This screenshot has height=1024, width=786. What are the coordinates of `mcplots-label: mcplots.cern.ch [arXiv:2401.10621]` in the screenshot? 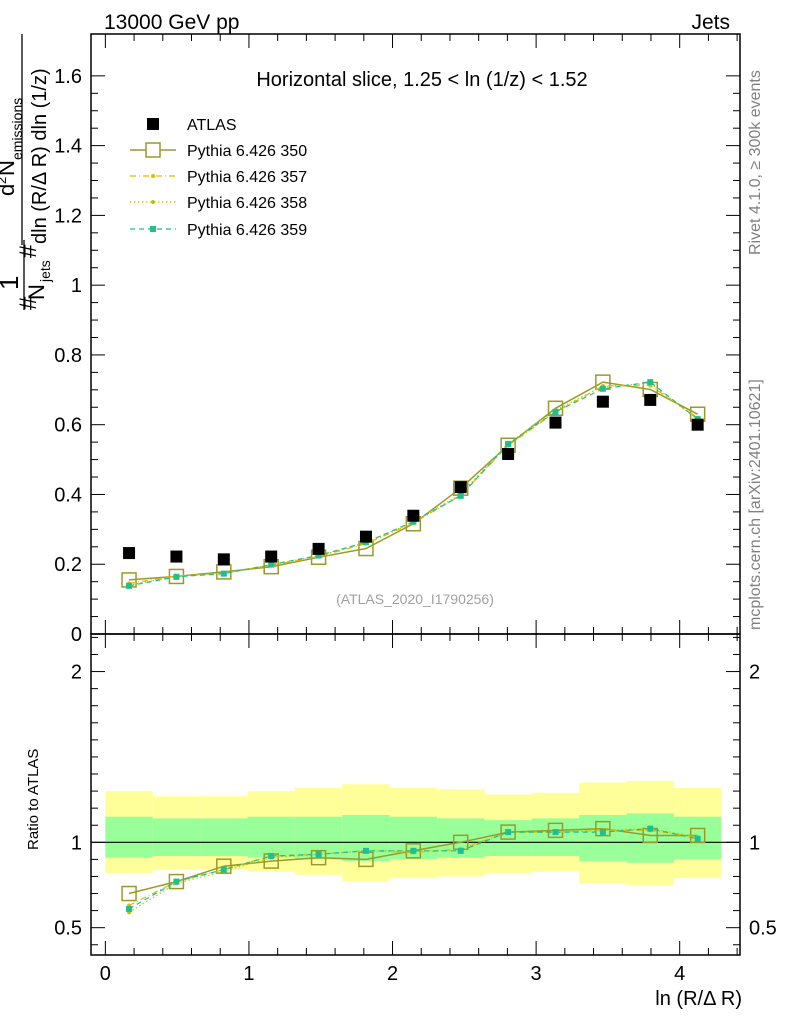 It's located at (755, 504).